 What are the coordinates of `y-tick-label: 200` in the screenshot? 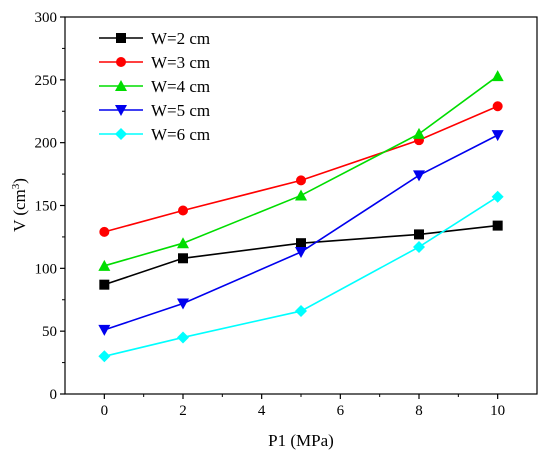 It's located at (46, 144).